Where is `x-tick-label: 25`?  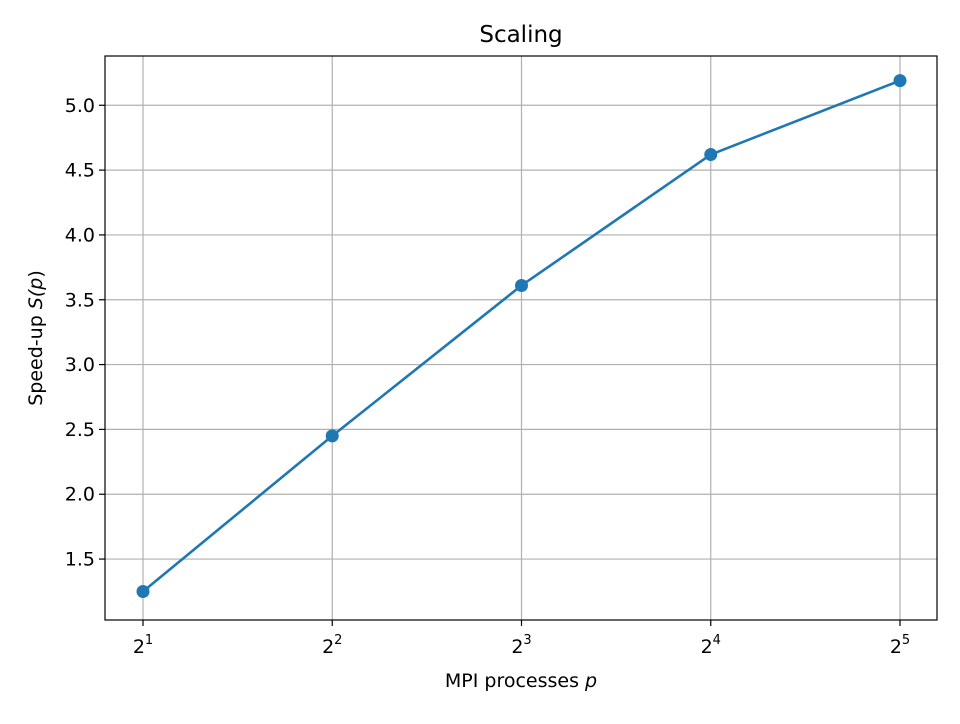
x-tick-label: 25 is located at coordinates (900, 645).